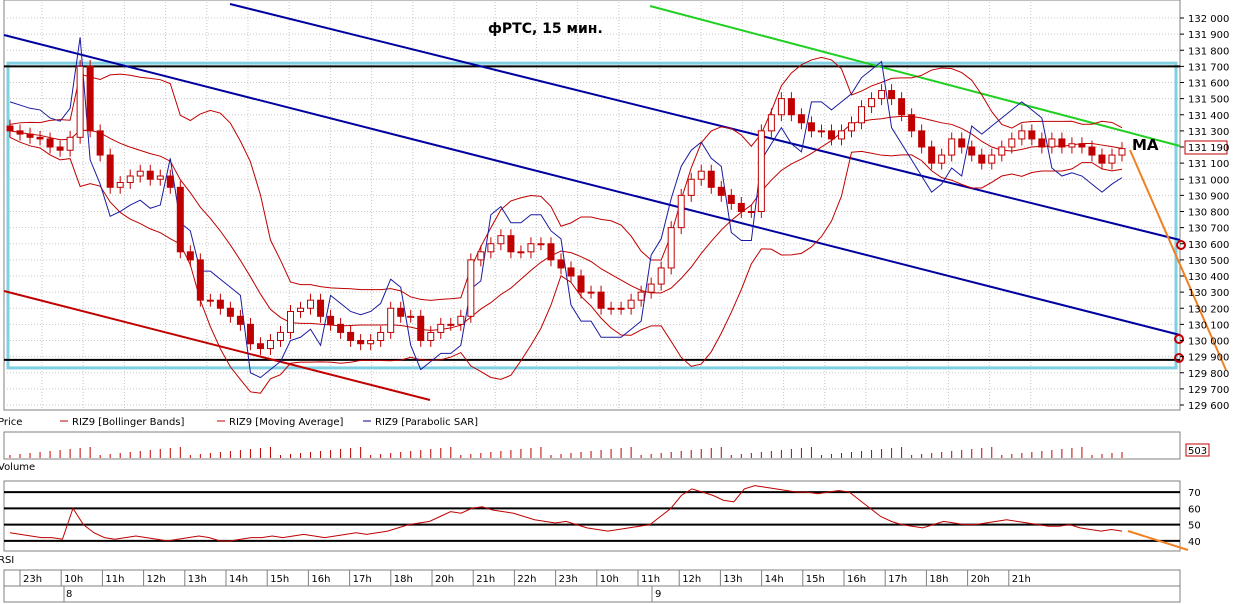 This screenshot has width=1233, height=604. I want to click on time-tick-label: 18h, so click(403, 579).